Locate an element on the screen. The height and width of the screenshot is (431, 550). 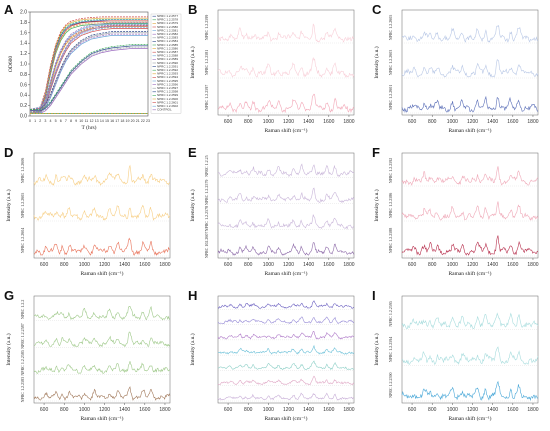
series-label: NPRC 1.2.2605 is located at coordinates (390, 27).